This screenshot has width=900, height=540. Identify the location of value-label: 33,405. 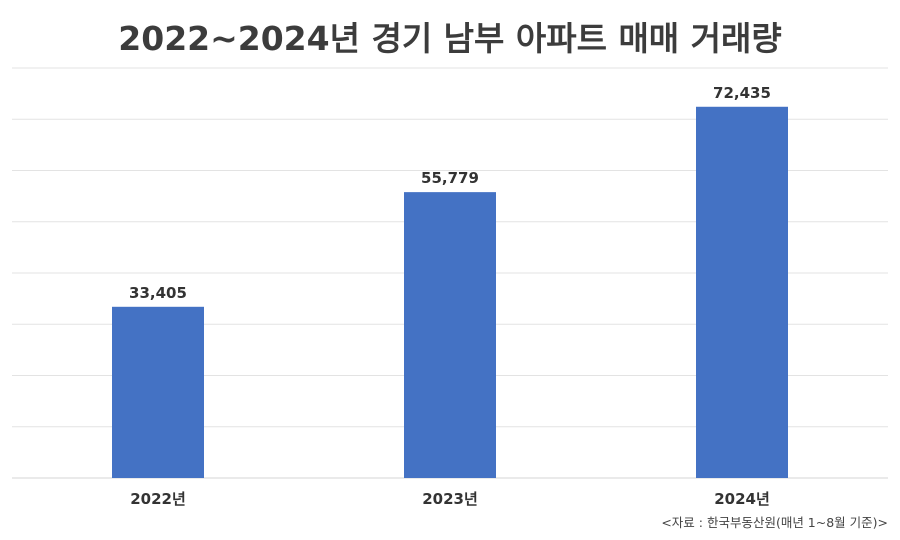
(158, 293).